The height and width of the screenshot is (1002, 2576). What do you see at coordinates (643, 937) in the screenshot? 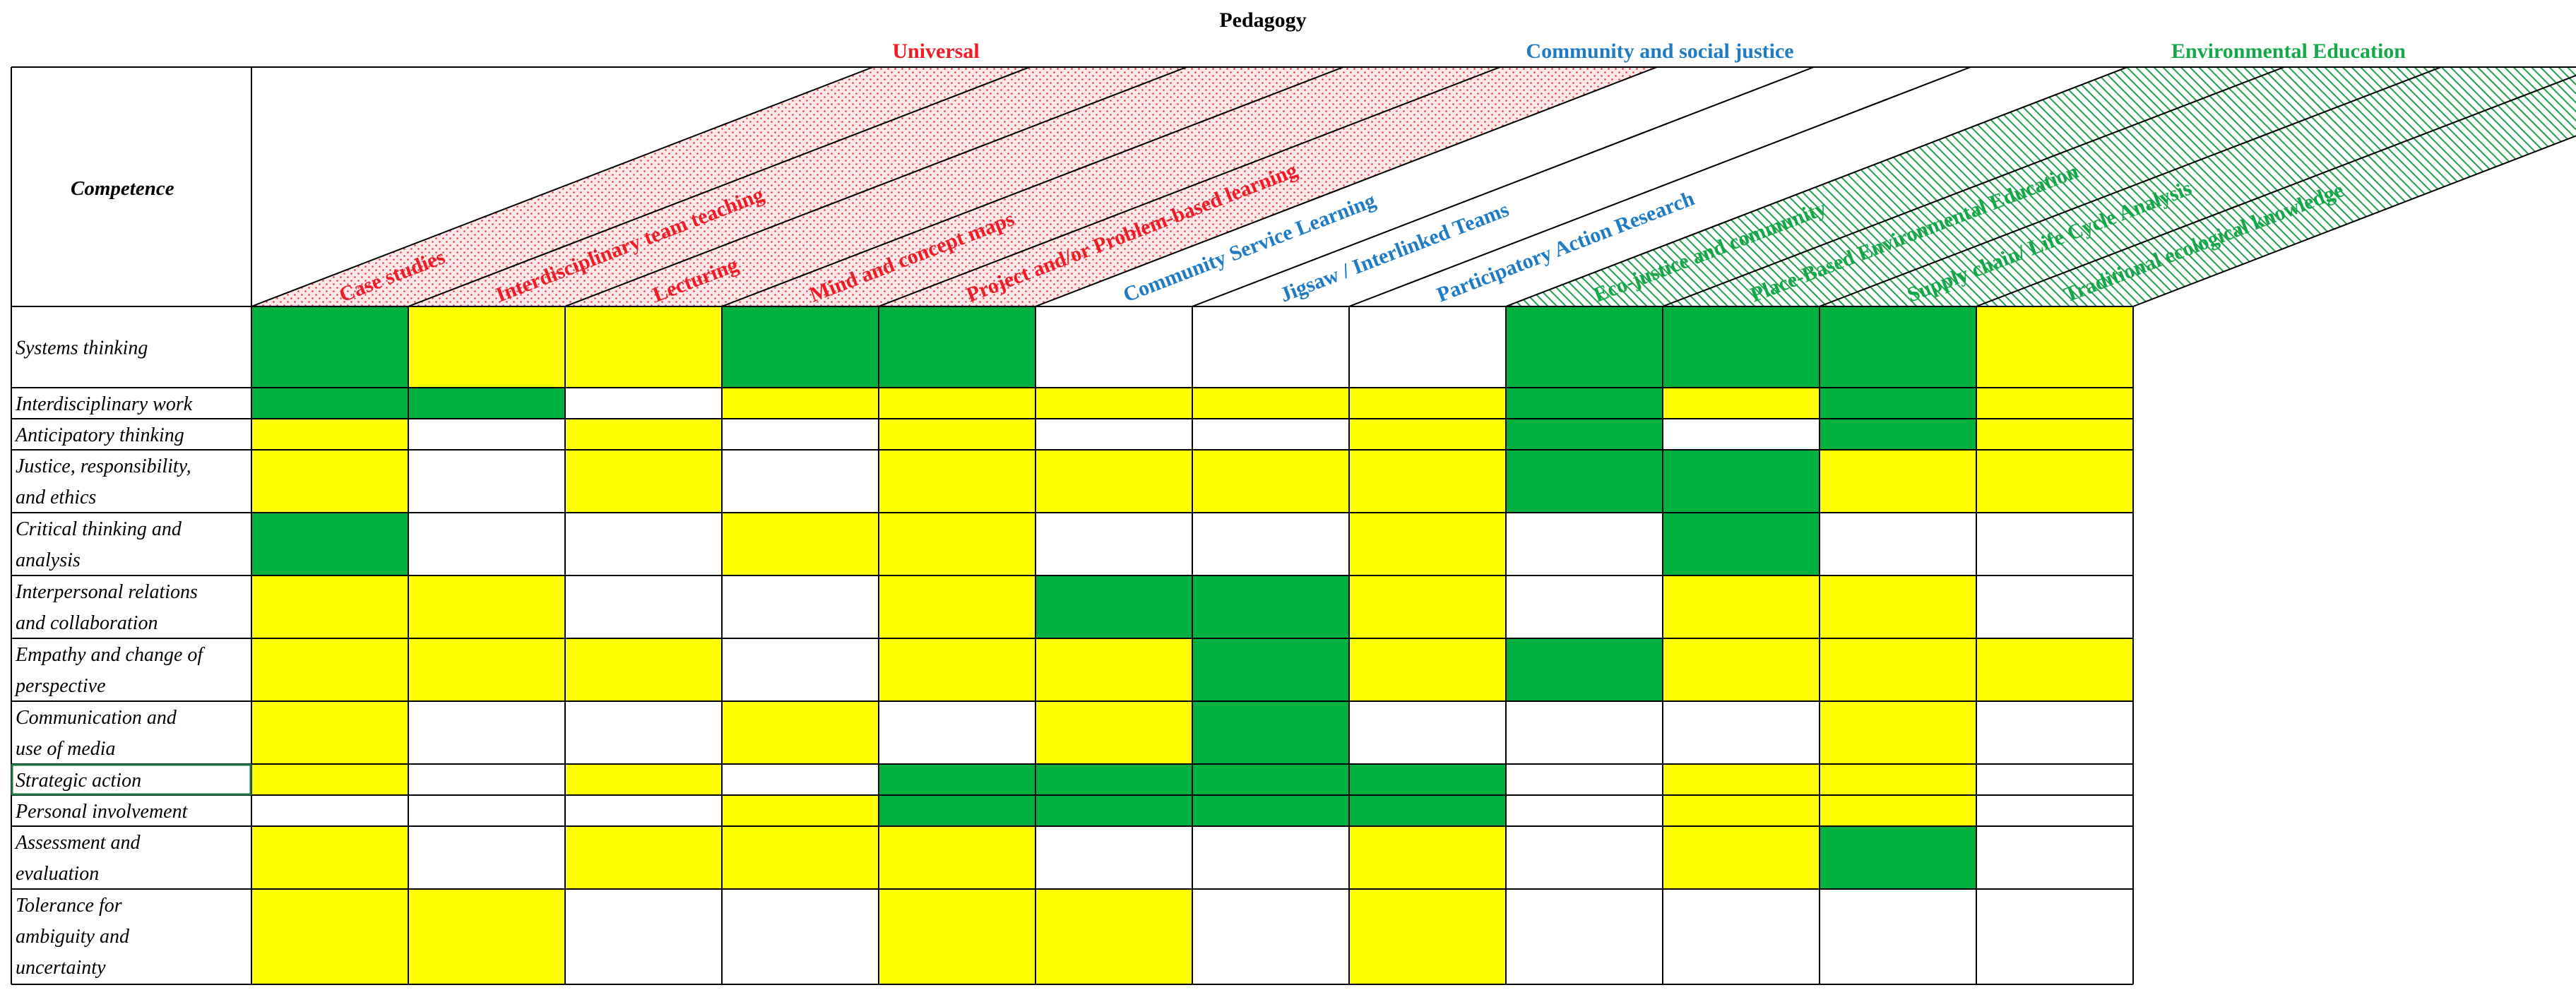
I see `cell-r12-c3` at bounding box center [643, 937].